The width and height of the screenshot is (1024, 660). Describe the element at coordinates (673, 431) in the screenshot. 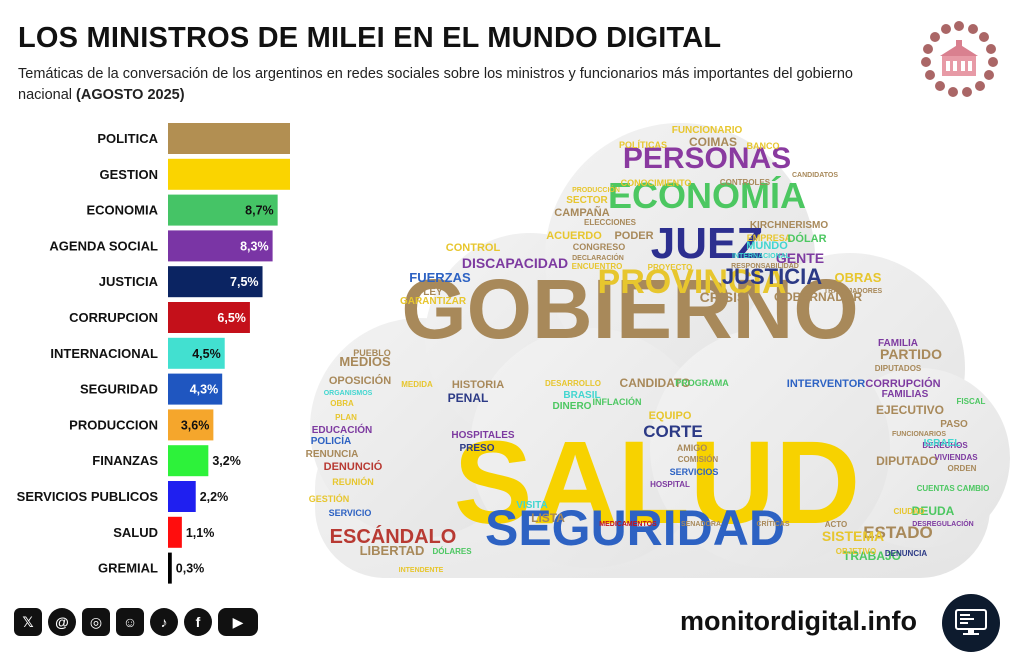

I see `cloud-word: CORTE` at that location.